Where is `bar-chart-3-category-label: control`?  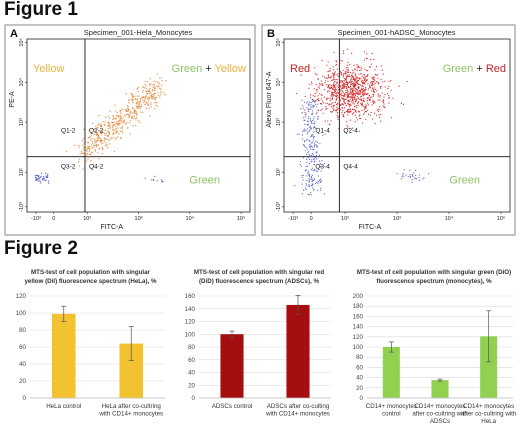
bar-chart-3-category-label: control is located at coordinates (391, 414).